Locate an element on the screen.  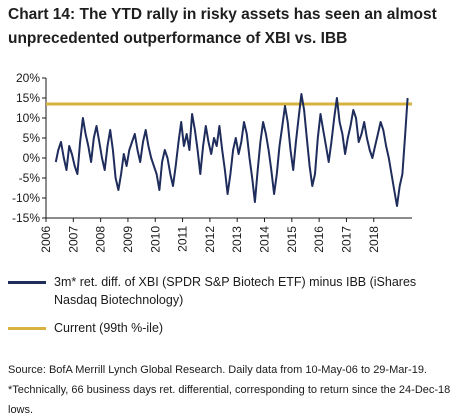
x-tick-label: 2006 is located at coordinates (46, 239).